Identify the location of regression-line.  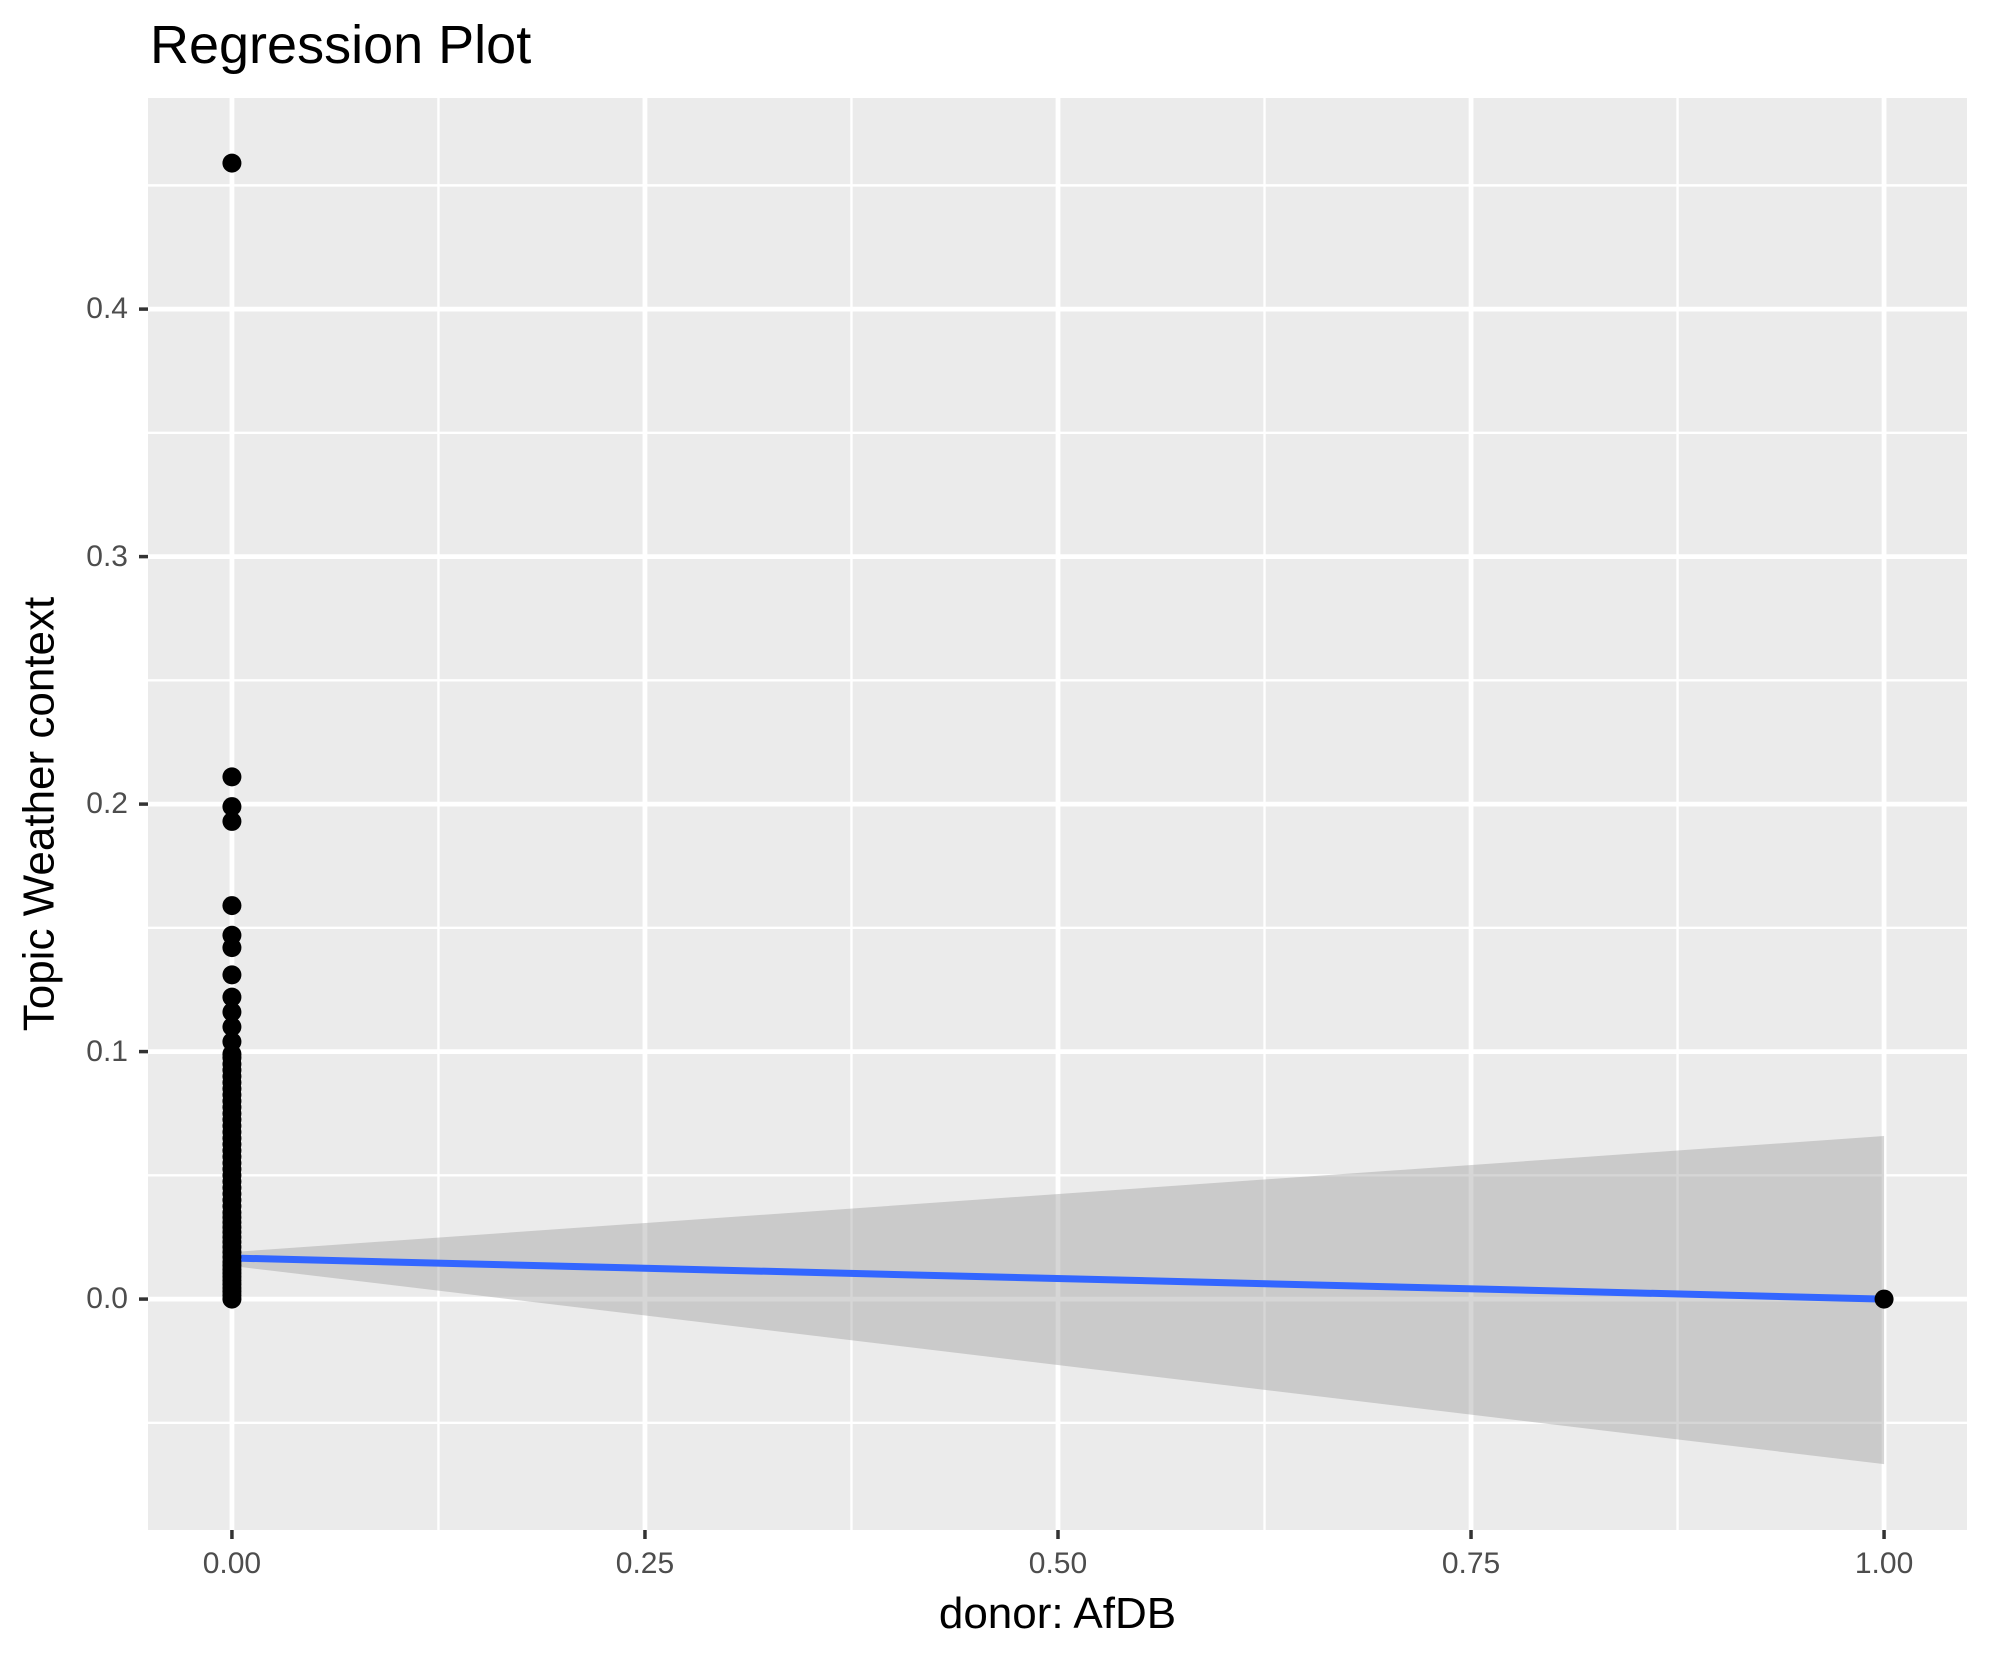
(1058, 1278).